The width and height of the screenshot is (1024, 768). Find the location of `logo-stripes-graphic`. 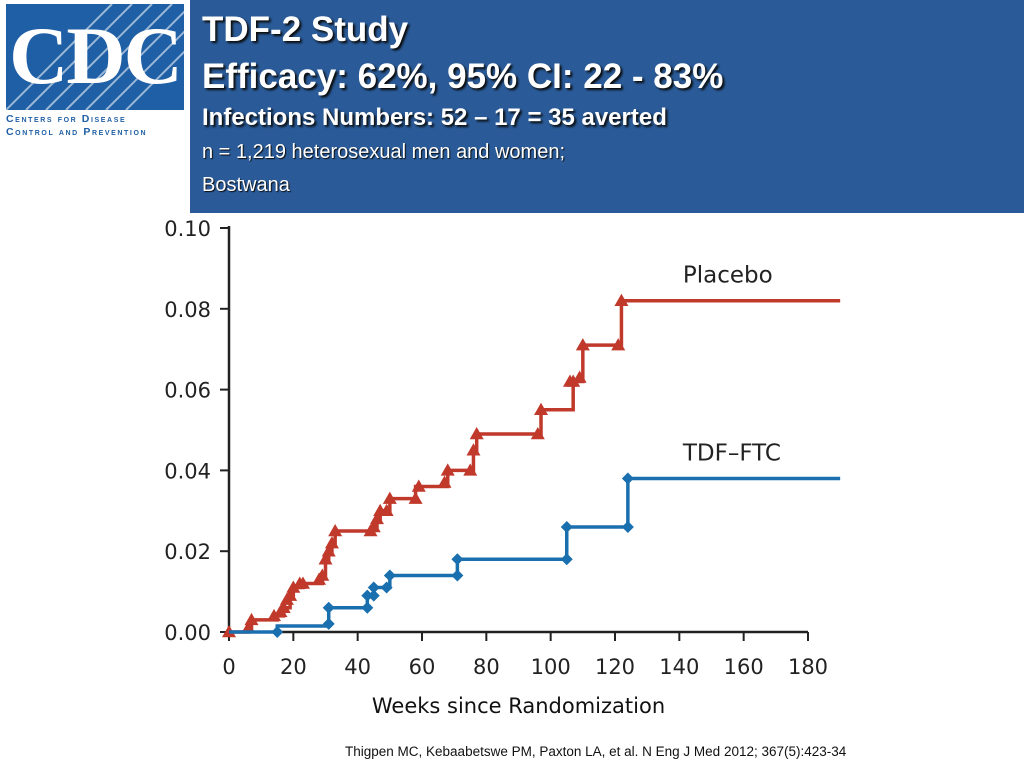

logo-stripes-graphic is located at coordinates (95, 57).